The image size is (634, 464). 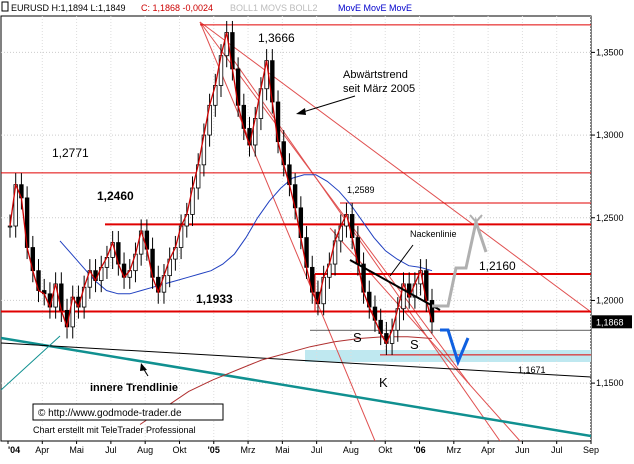 I want to click on inner-trendline-left, so click(x=31, y=363).